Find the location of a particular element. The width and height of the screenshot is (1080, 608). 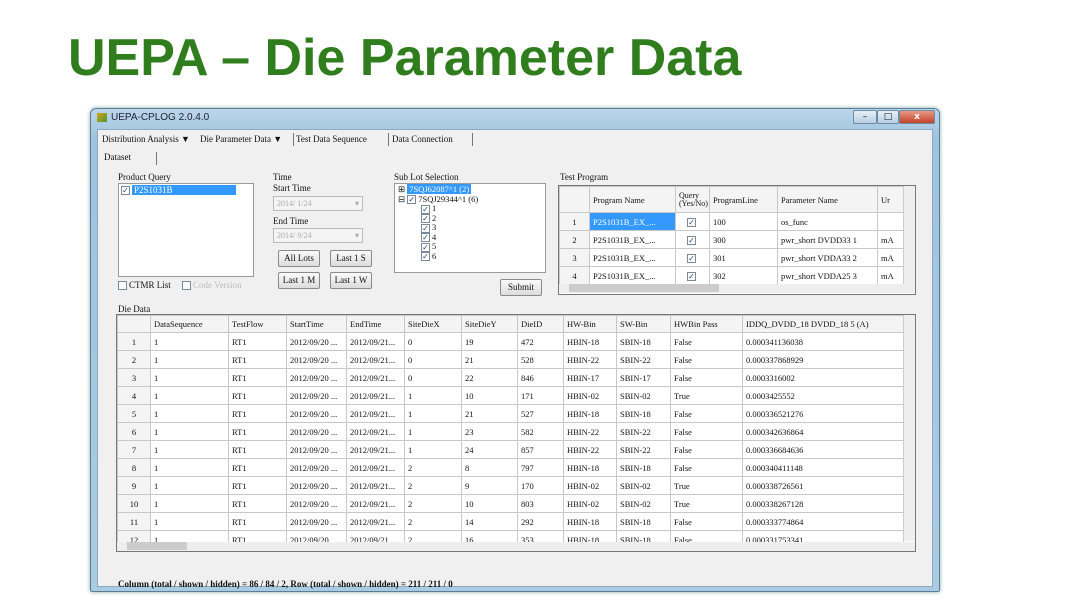

column-header: Program Name is located at coordinates (632, 199).